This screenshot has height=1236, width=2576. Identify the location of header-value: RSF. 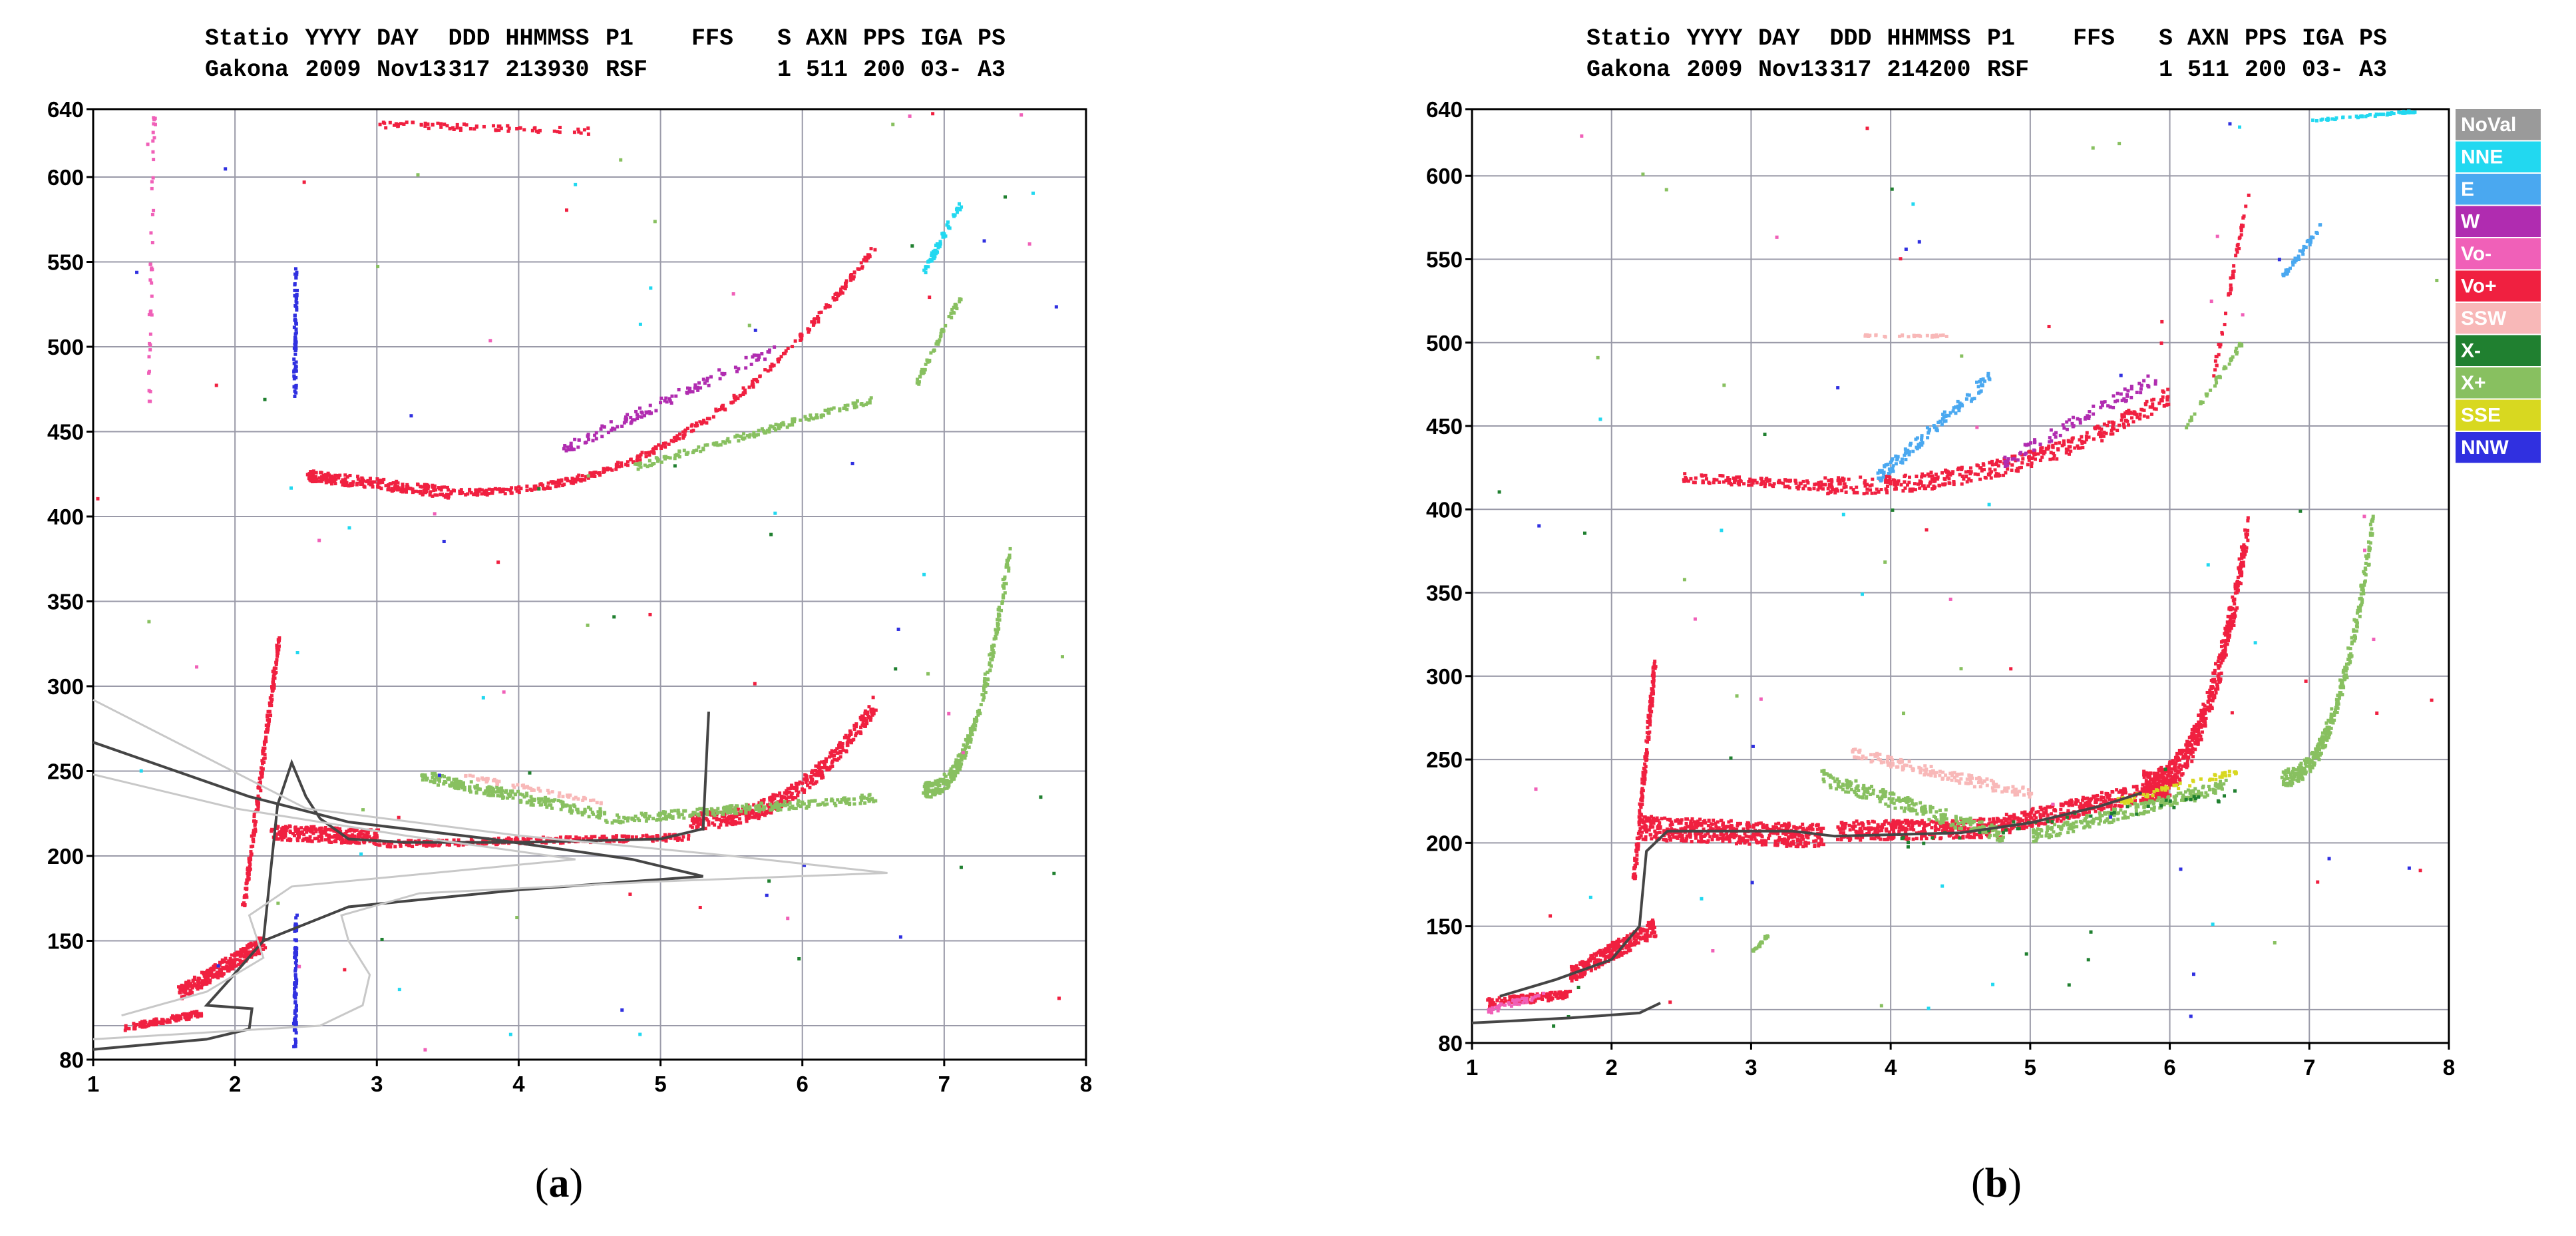
(627, 70).